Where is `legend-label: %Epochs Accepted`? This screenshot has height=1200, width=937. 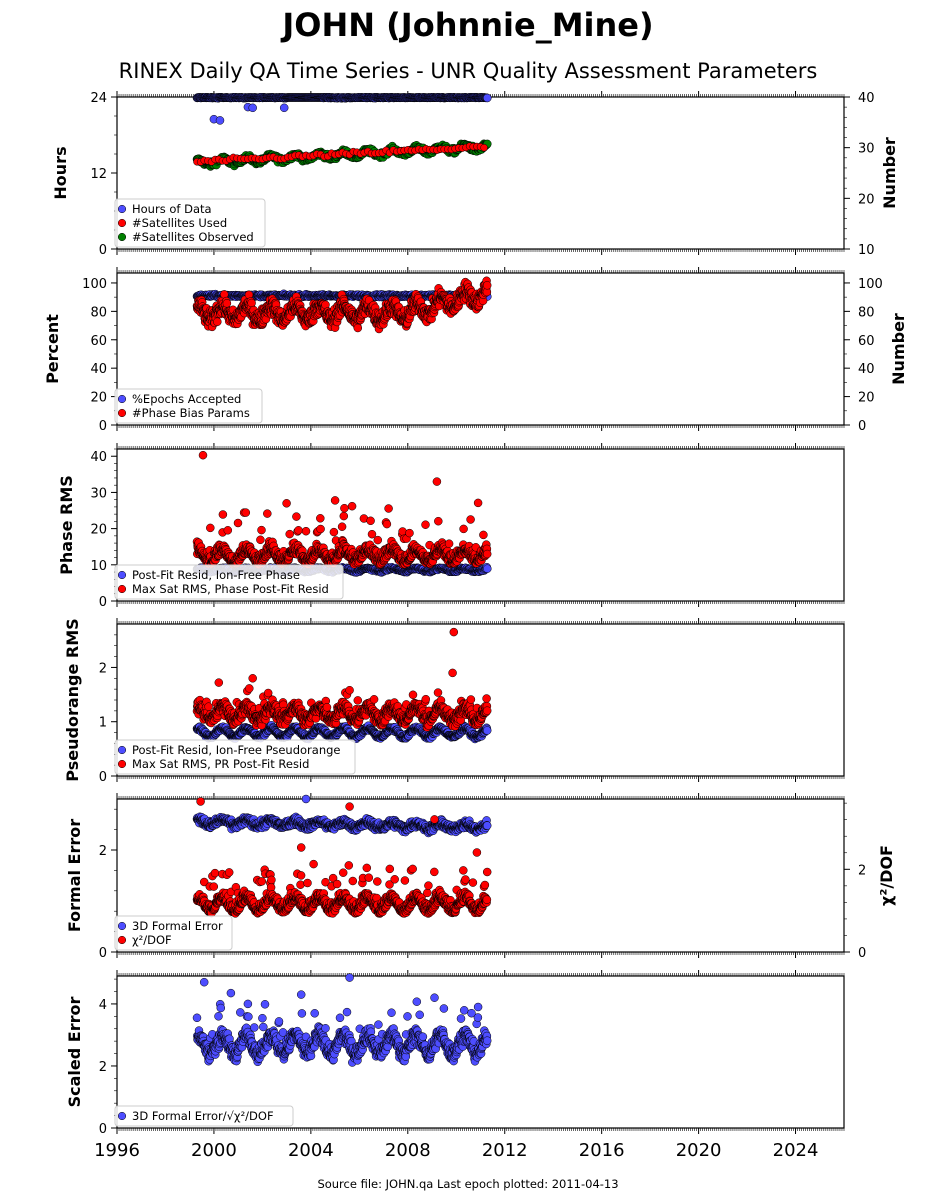 legend-label: %Epochs Accepted is located at coordinates (186, 399).